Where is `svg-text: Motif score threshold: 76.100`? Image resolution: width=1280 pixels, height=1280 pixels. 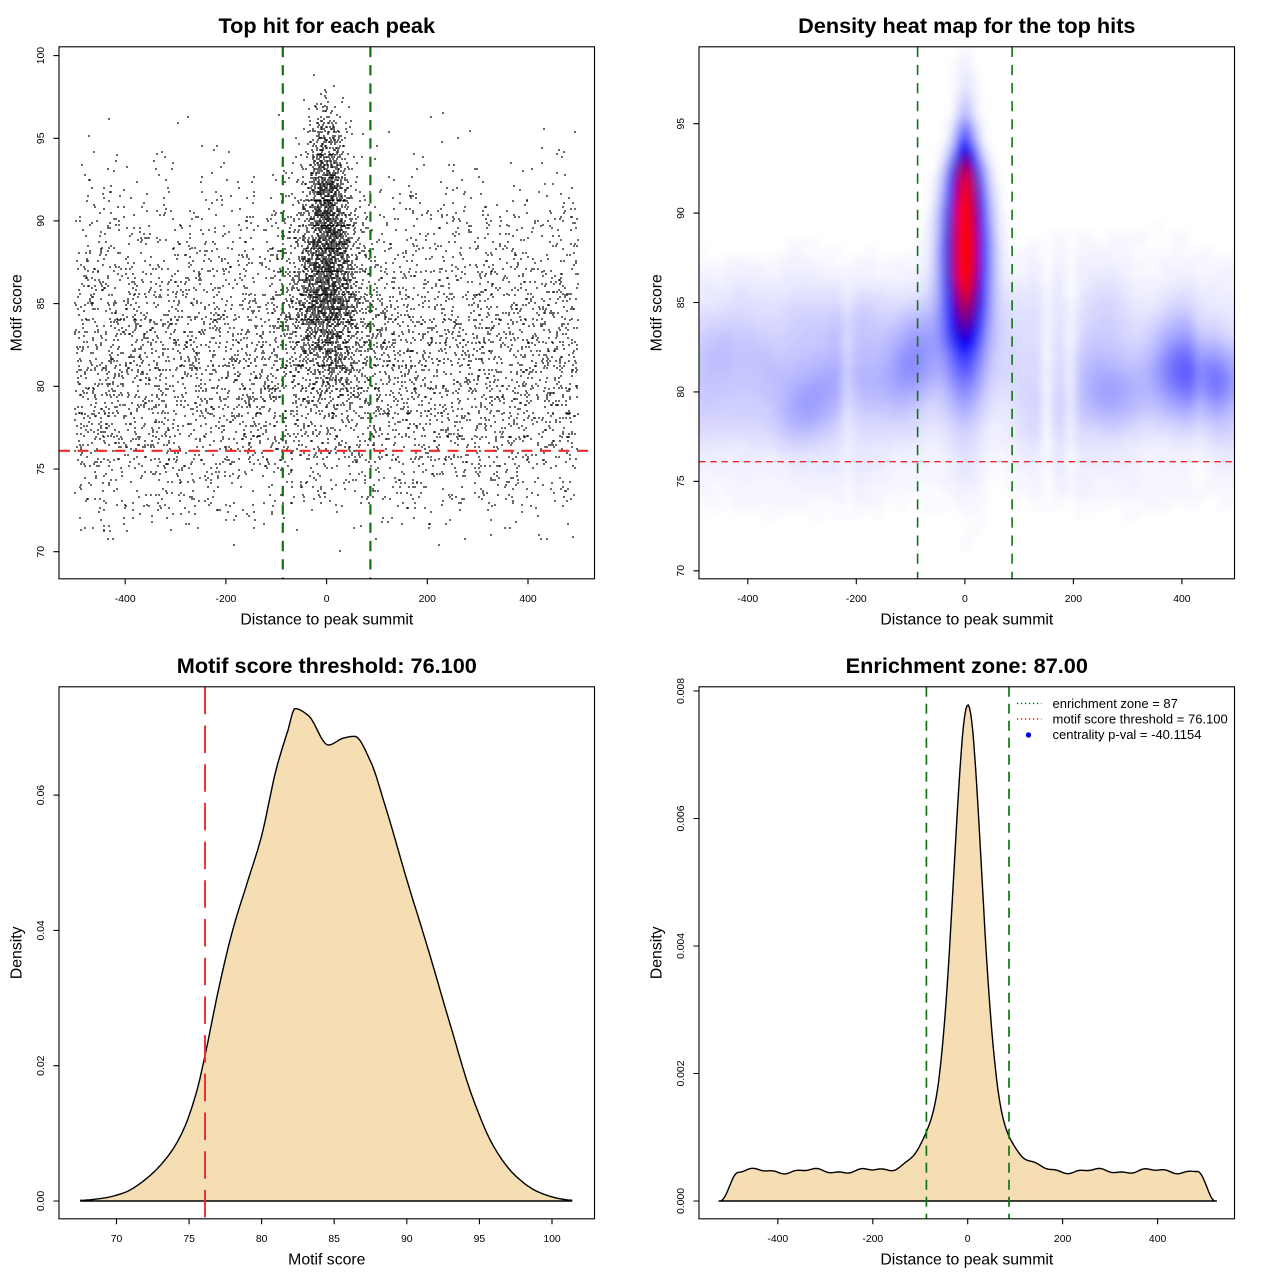 svg-text: Motif score threshold: 76.100 is located at coordinates (327, 665).